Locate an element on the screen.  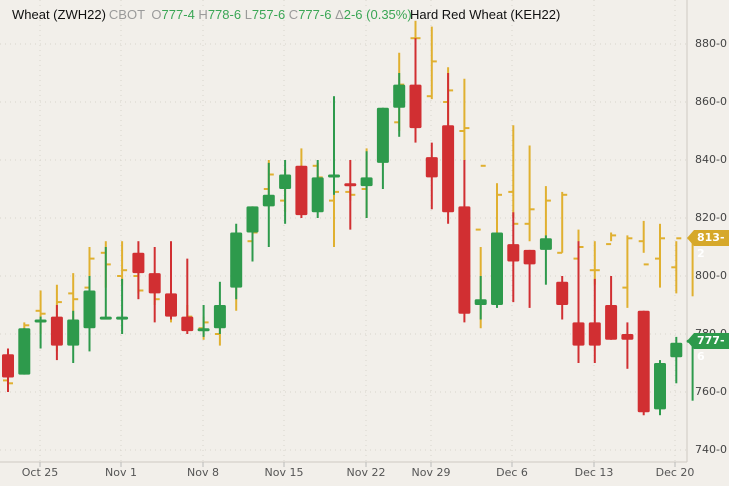
x-tick-label: Nov 22 is located at coordinates (366, 472).